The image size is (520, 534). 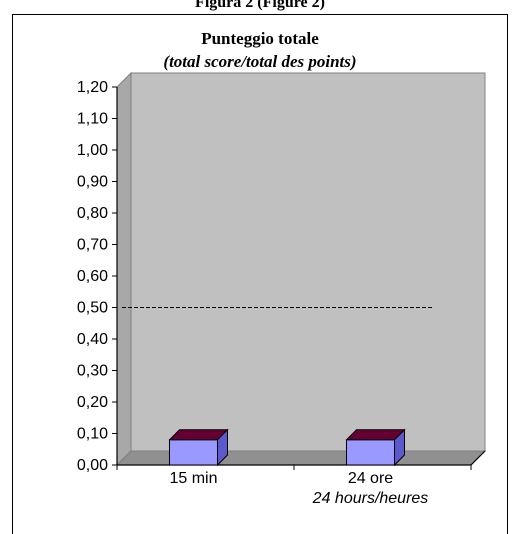 I want to click on y-tick-label: 0,90, so click(x=92, y=182).